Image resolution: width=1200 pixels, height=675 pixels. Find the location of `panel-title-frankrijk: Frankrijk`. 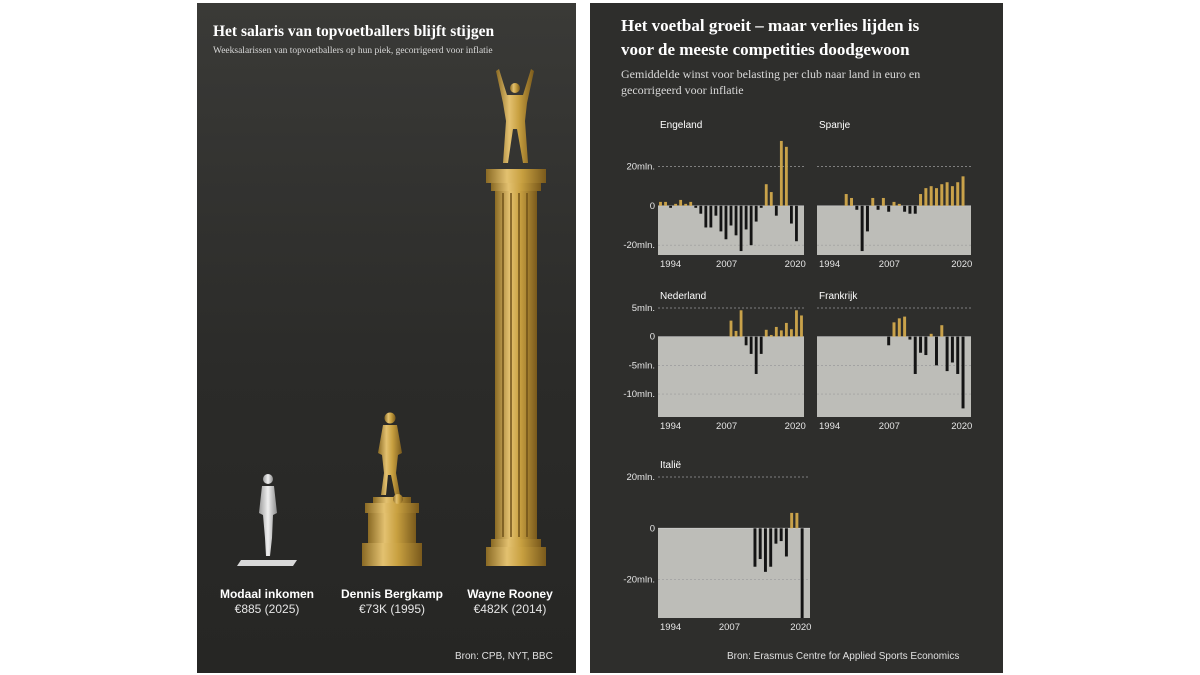

panel-title-frankrijk: Frankrijk is located at coordinates (838, 296).